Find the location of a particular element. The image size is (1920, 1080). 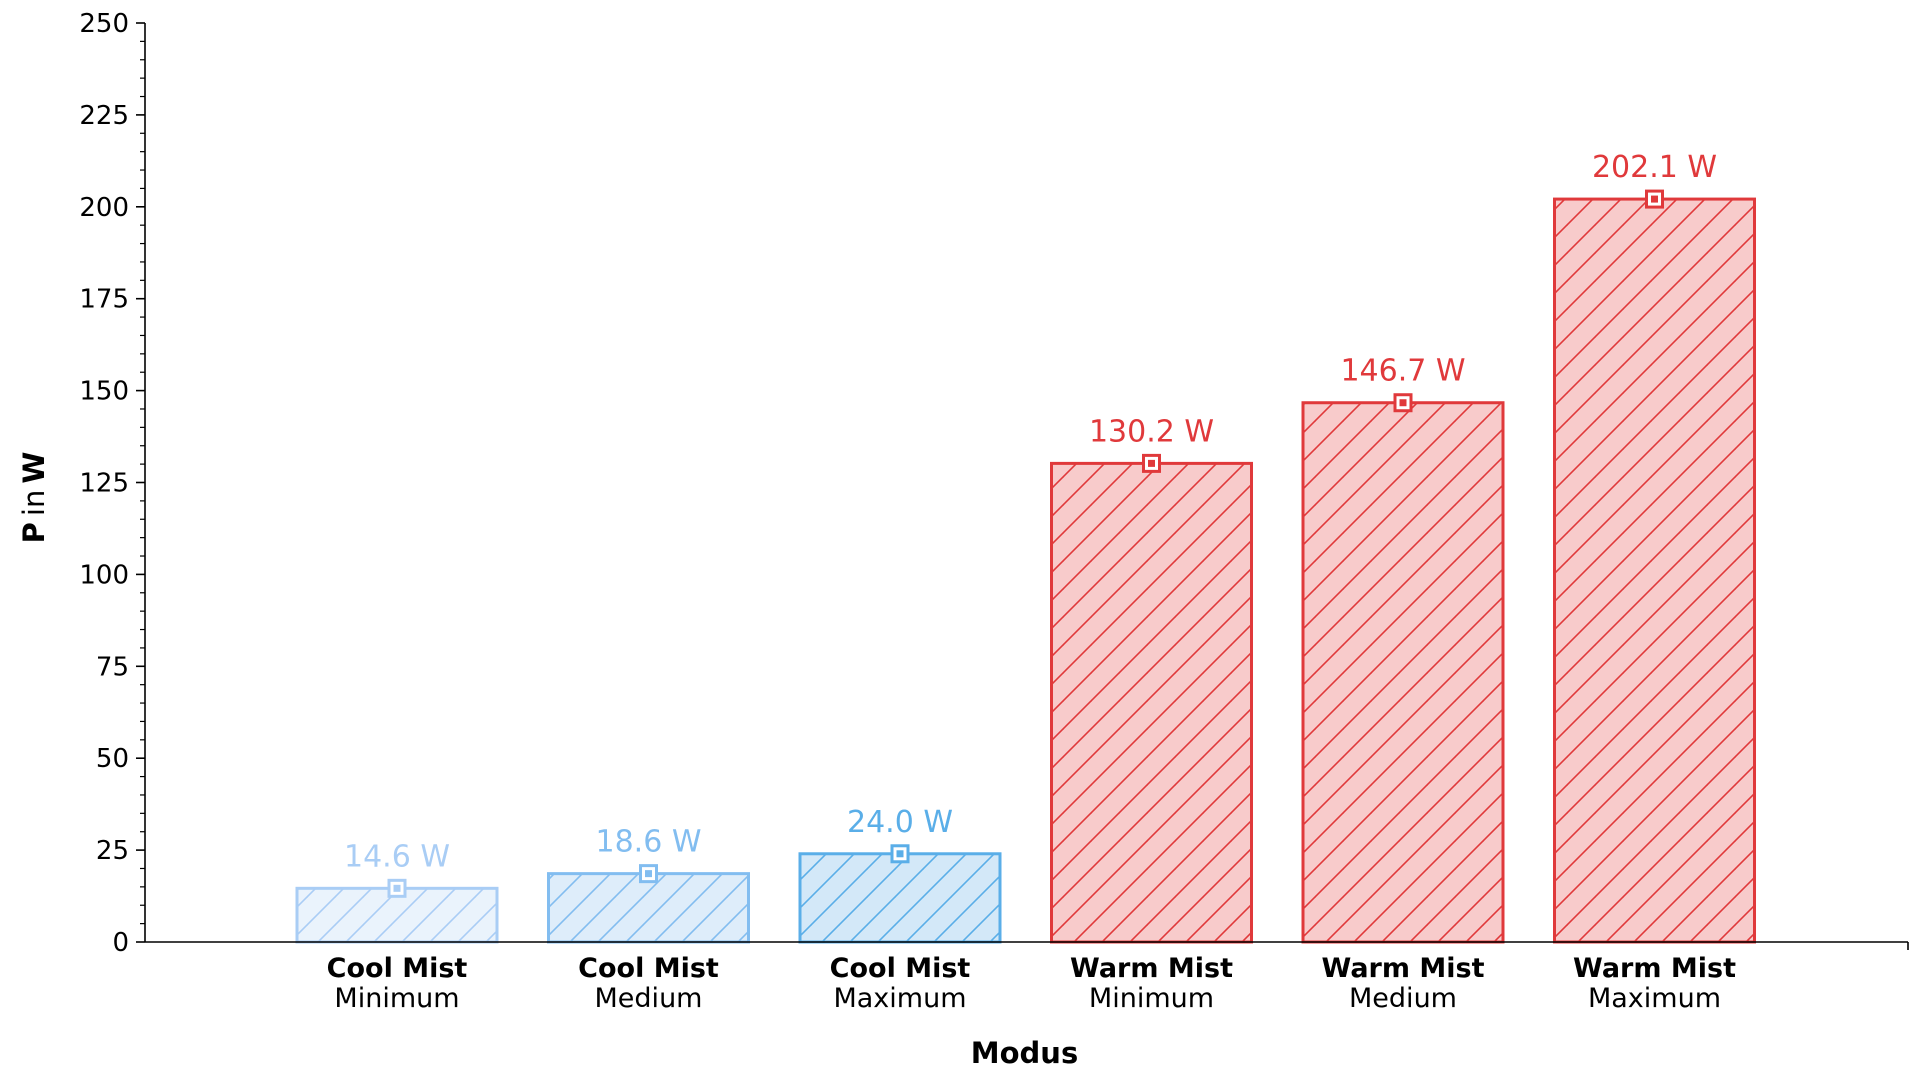

y-tick-label: 0 is located at coordinates (120, 943).